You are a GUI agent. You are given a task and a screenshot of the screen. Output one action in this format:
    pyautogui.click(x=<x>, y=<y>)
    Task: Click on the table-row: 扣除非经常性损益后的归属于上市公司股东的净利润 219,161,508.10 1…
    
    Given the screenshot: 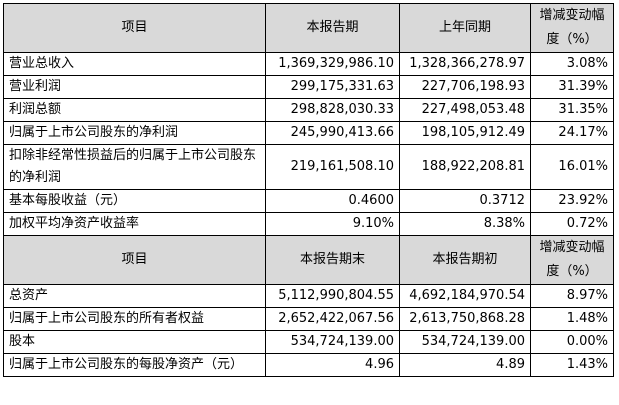 What is the action you would take?
    pyautogui.click(x=308, y=167)
    